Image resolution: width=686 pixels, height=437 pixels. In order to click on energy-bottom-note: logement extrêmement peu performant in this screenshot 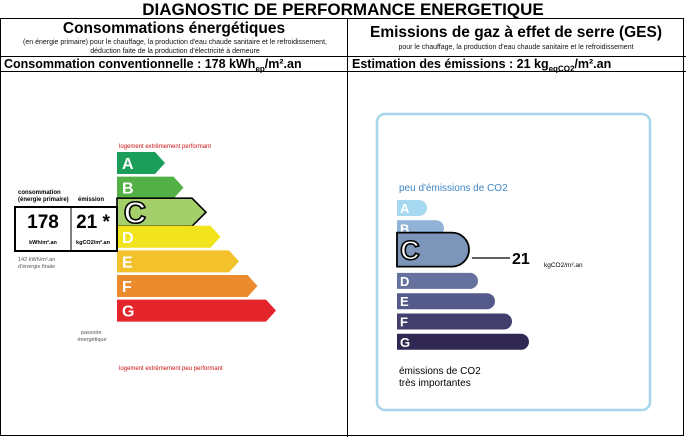, I will do `click(171, 369)`.